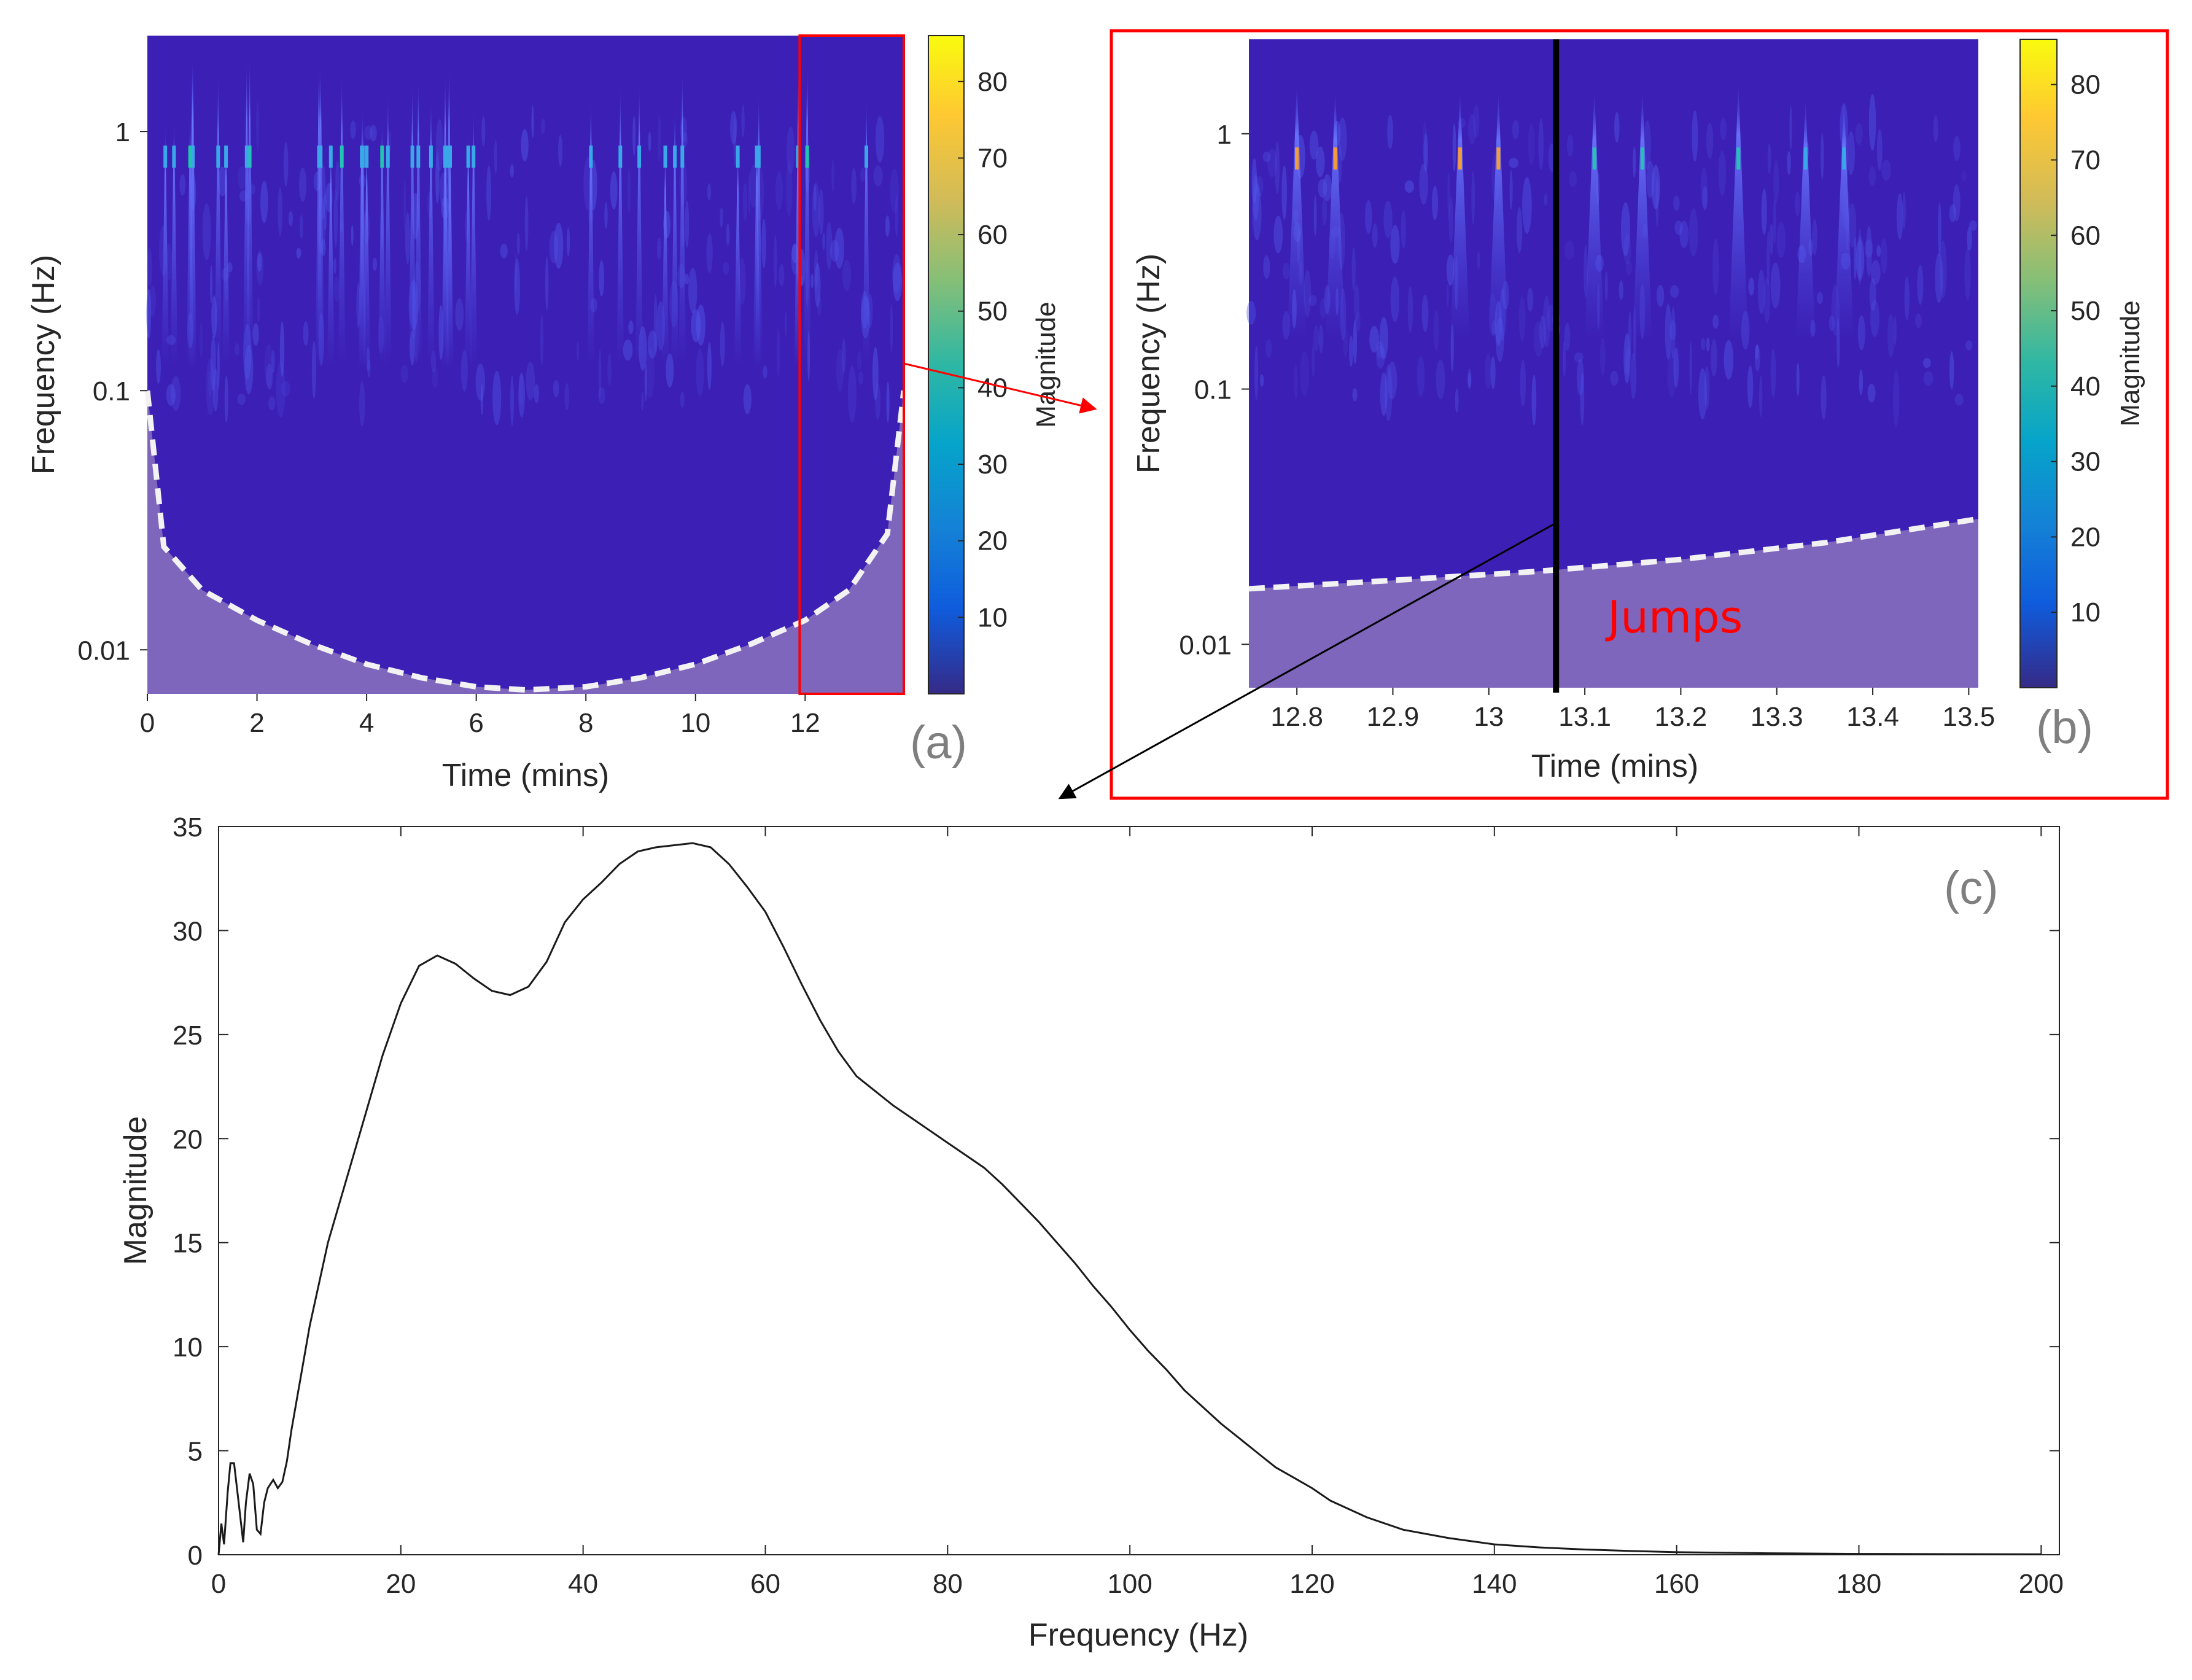  Describe the element at coordinates (2041, 1584) in the screenshot. I see `c-xtick-label: 200` at that location.